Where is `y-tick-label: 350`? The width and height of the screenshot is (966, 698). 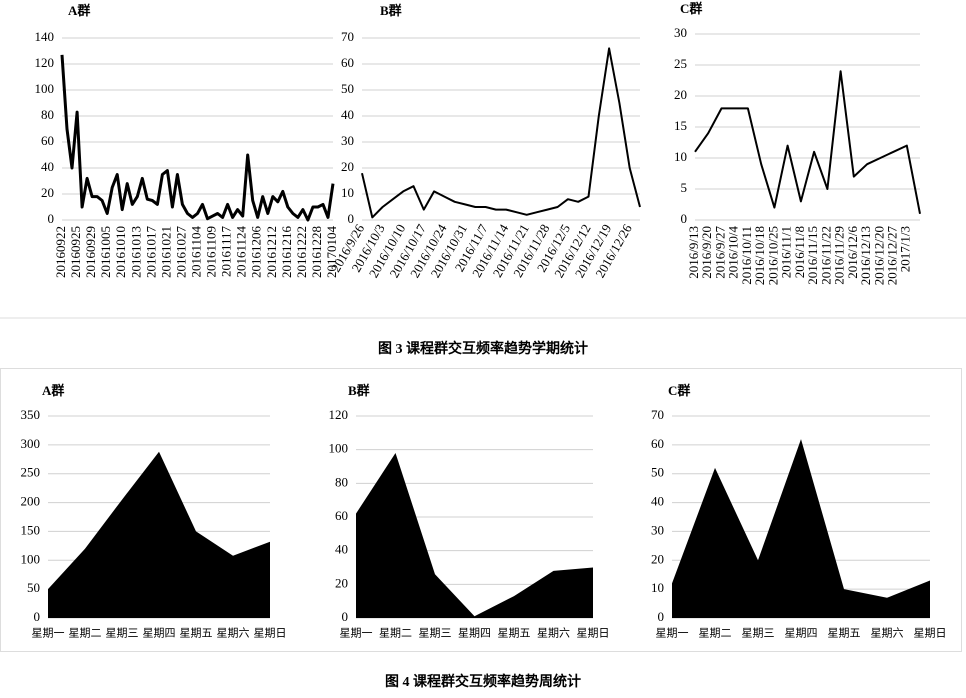 y-tick-label: 350 is located at coordinates (31, 414).